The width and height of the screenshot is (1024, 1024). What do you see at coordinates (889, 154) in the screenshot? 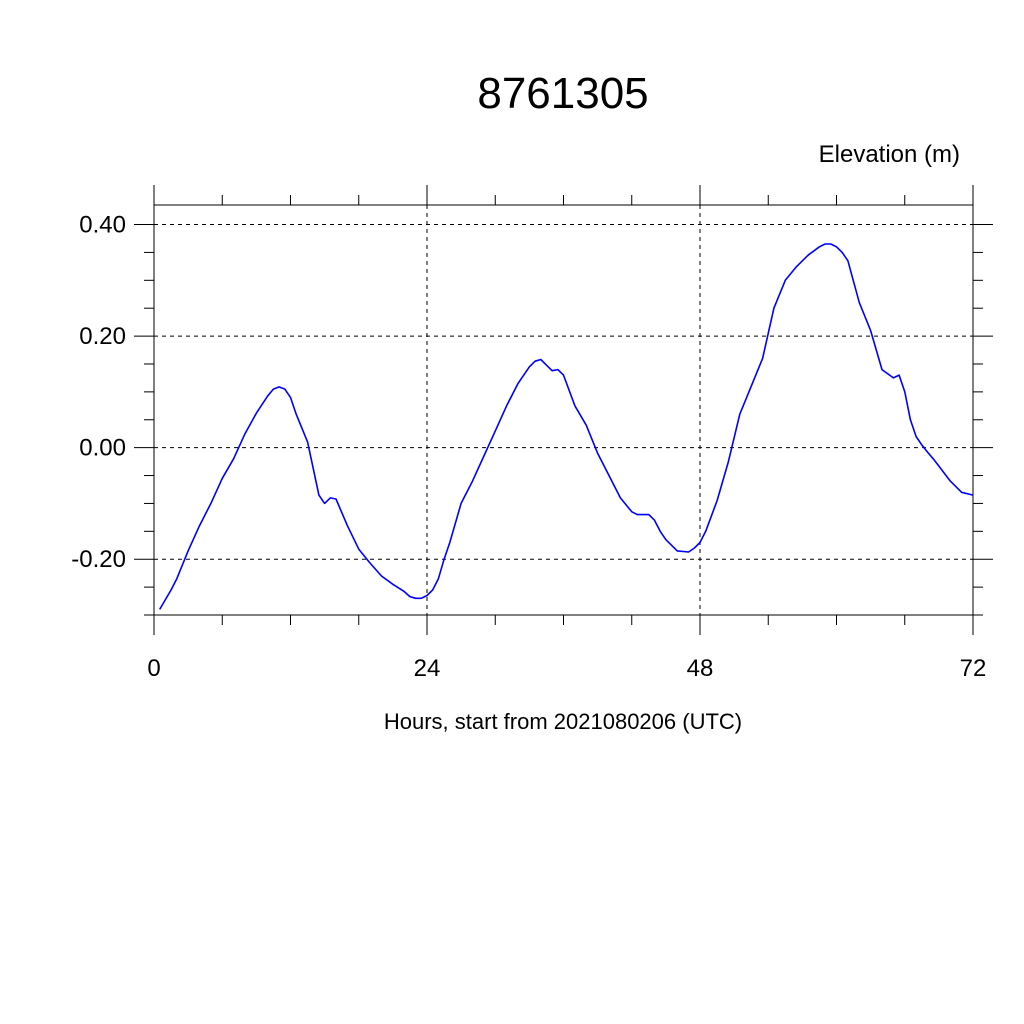
I see `y-axis-label: Elevation (m)` at bounding box center [889, 154].